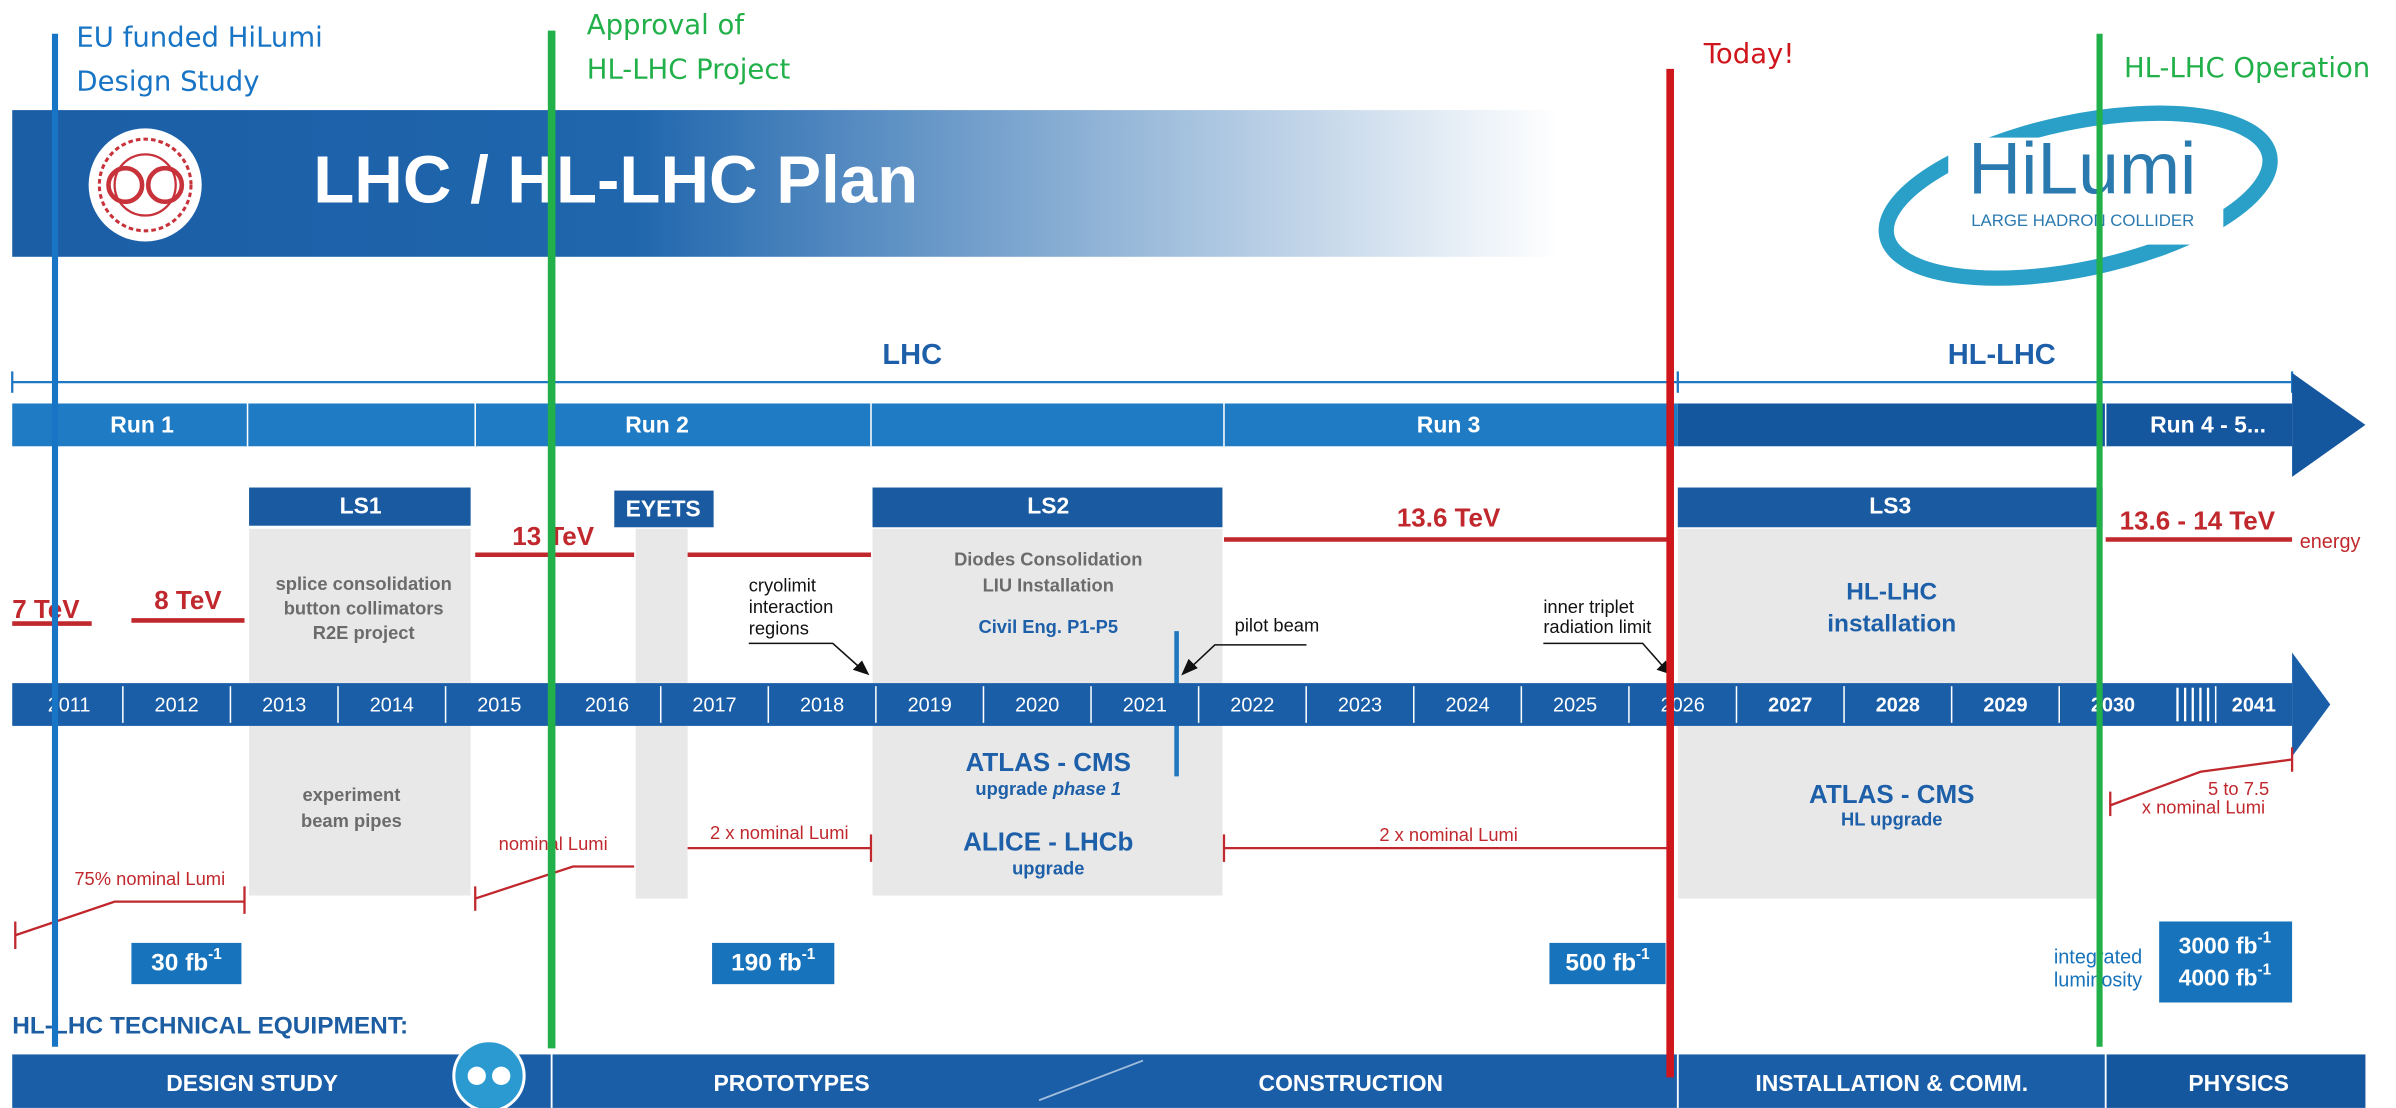 The width and height of the screenshot is (2396, 1108). I want to click on milestone-label: HL-LHC Project, so click(689, 69).